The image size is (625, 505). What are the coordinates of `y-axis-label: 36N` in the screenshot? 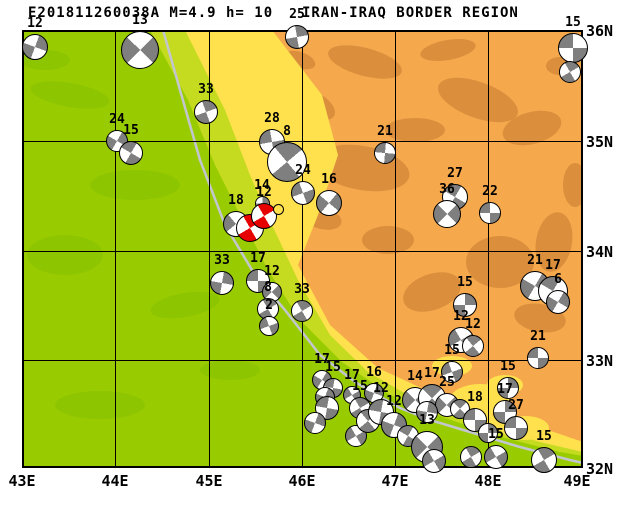 It's located at (600, 31).